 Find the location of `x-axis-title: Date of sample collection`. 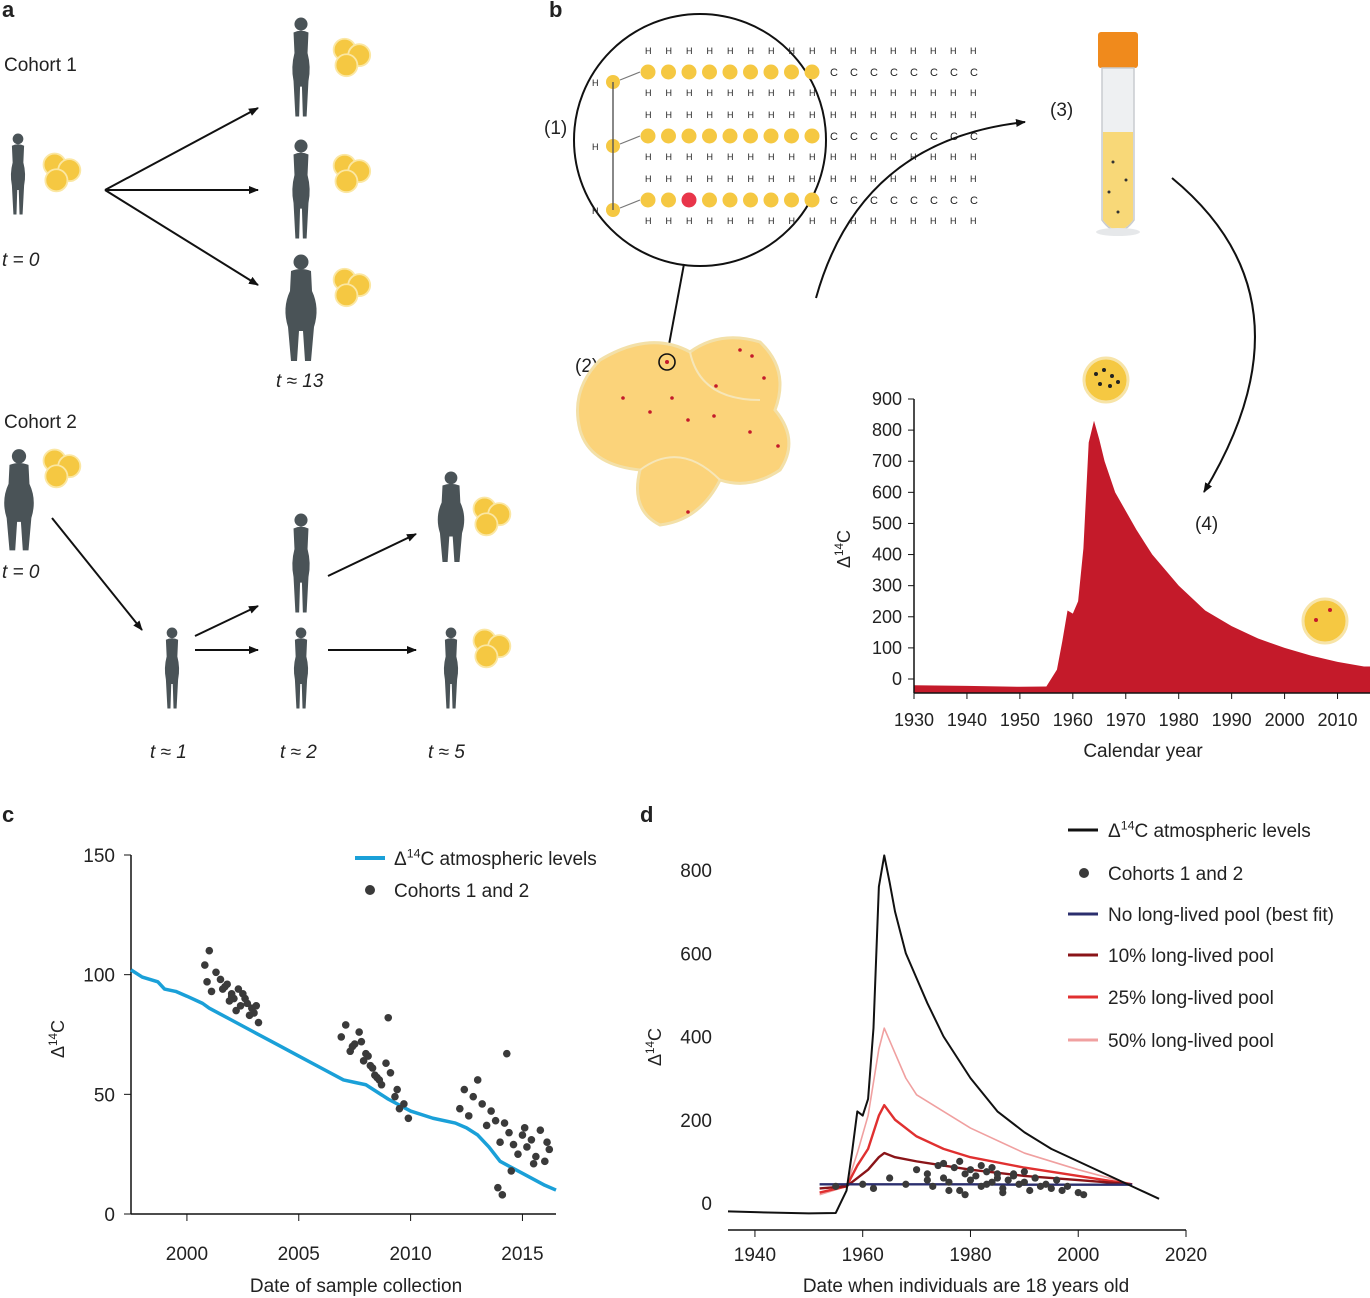

x-axis-title: Date of sample collection is located at coordinates (356, 1286).